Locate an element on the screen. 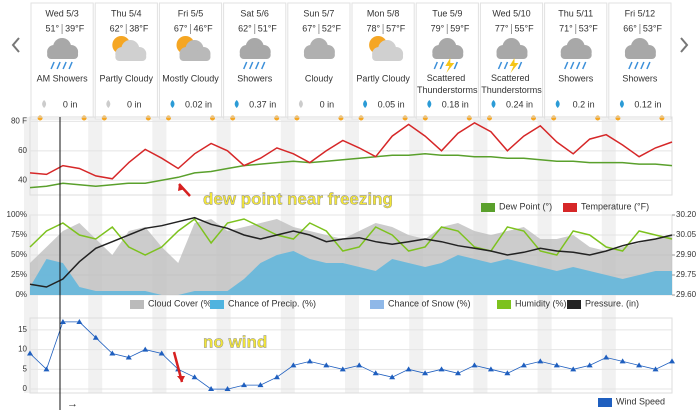 This screenshot has width=700, height=414. precip: 0.24 in is located at coordinates (519, 104).